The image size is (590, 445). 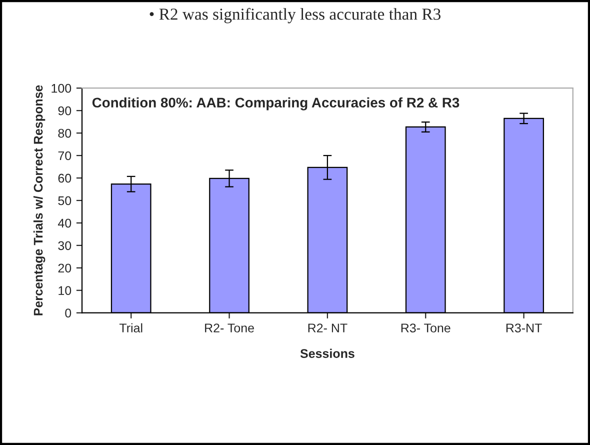 What do you see at coordinates (524, 328) in the screenshot?
I see `x-tick-label: R3-NT` at bounding box center [524, 328].